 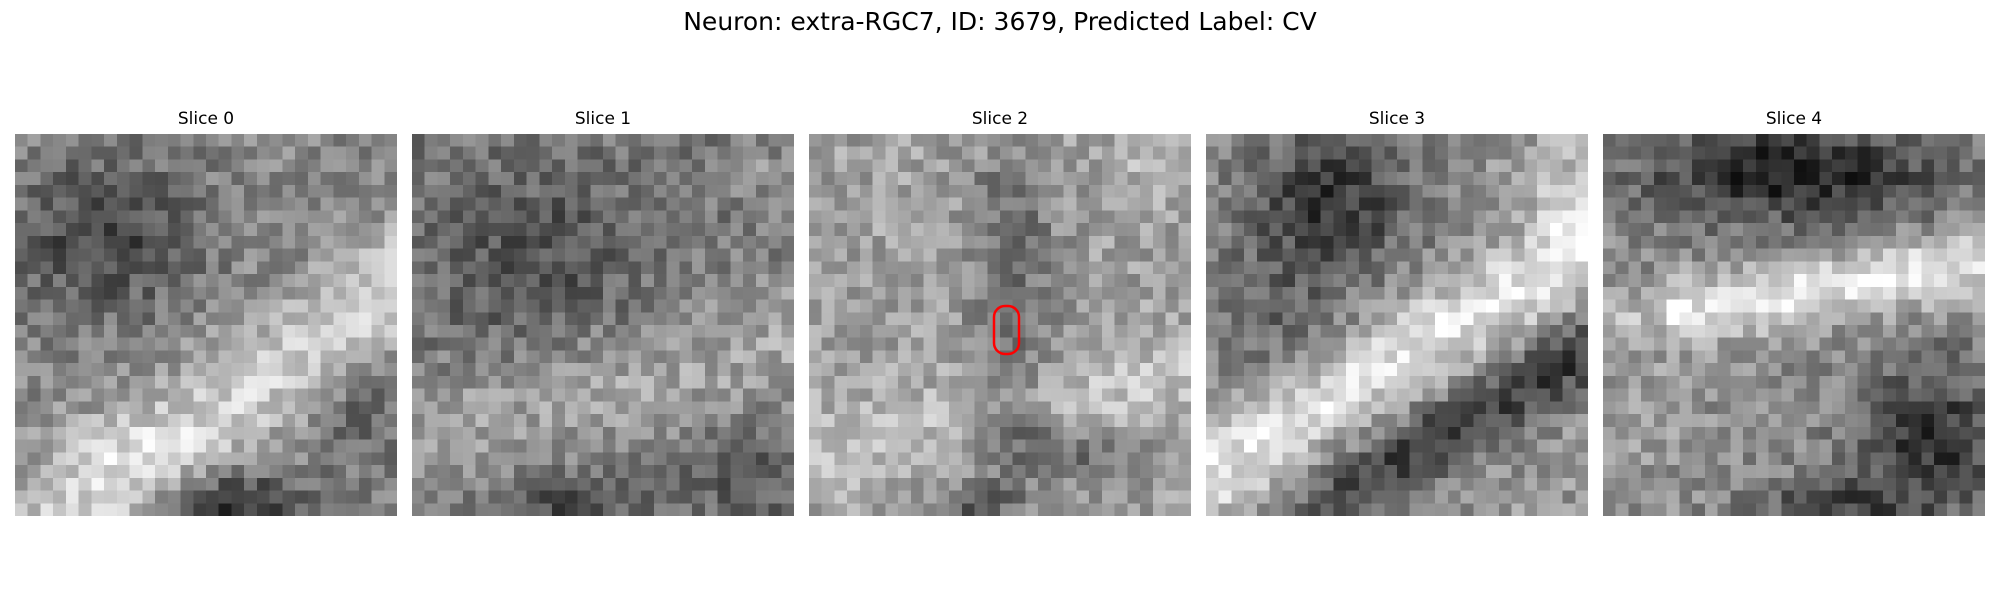 I want to click on slice-title: Slice 0, so click(x=206, y=119).